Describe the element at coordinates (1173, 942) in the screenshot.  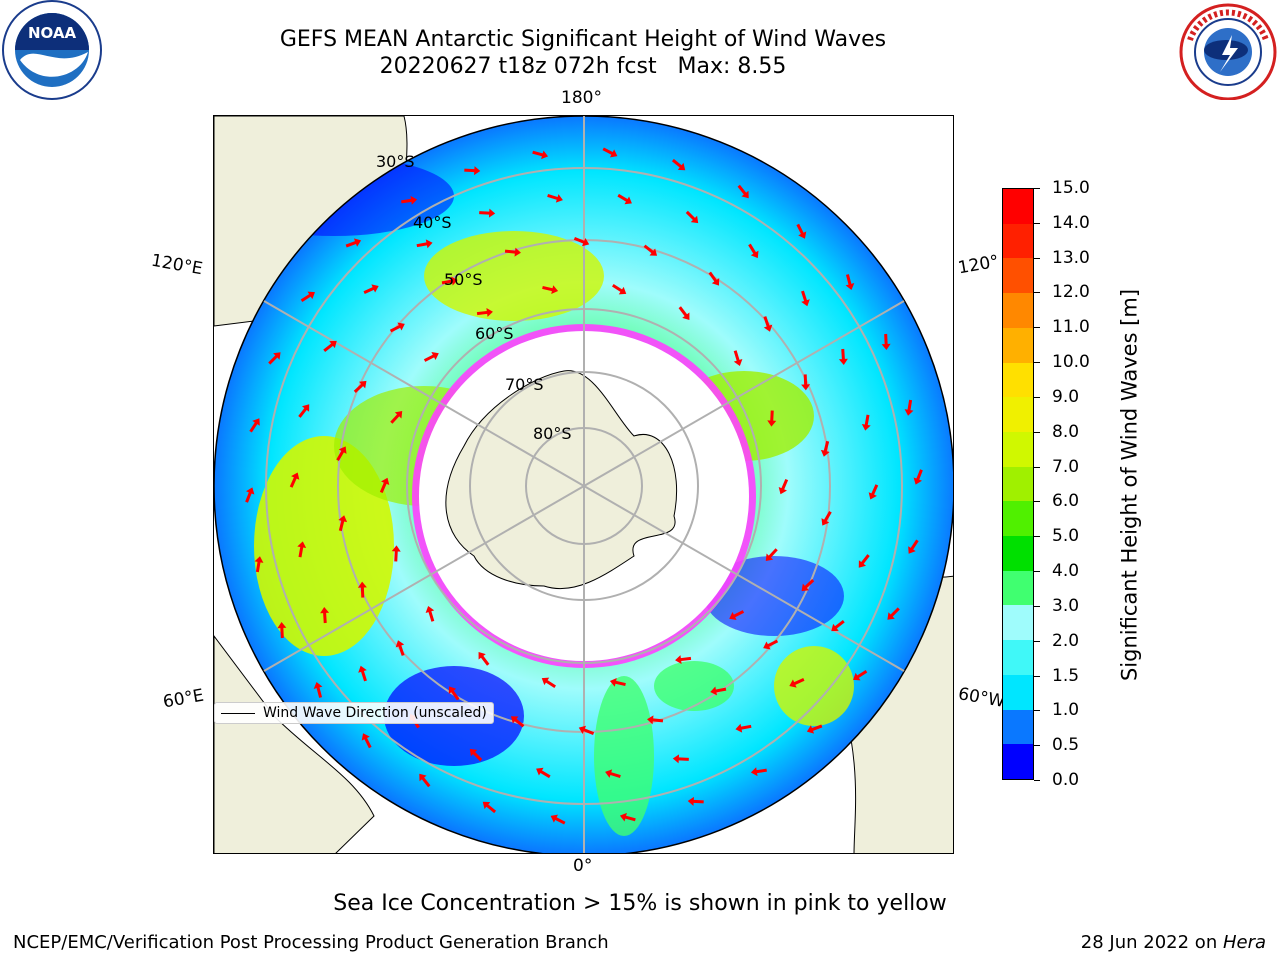
I see `footer-date: 28 Jun 2022 on Hera` at that location.